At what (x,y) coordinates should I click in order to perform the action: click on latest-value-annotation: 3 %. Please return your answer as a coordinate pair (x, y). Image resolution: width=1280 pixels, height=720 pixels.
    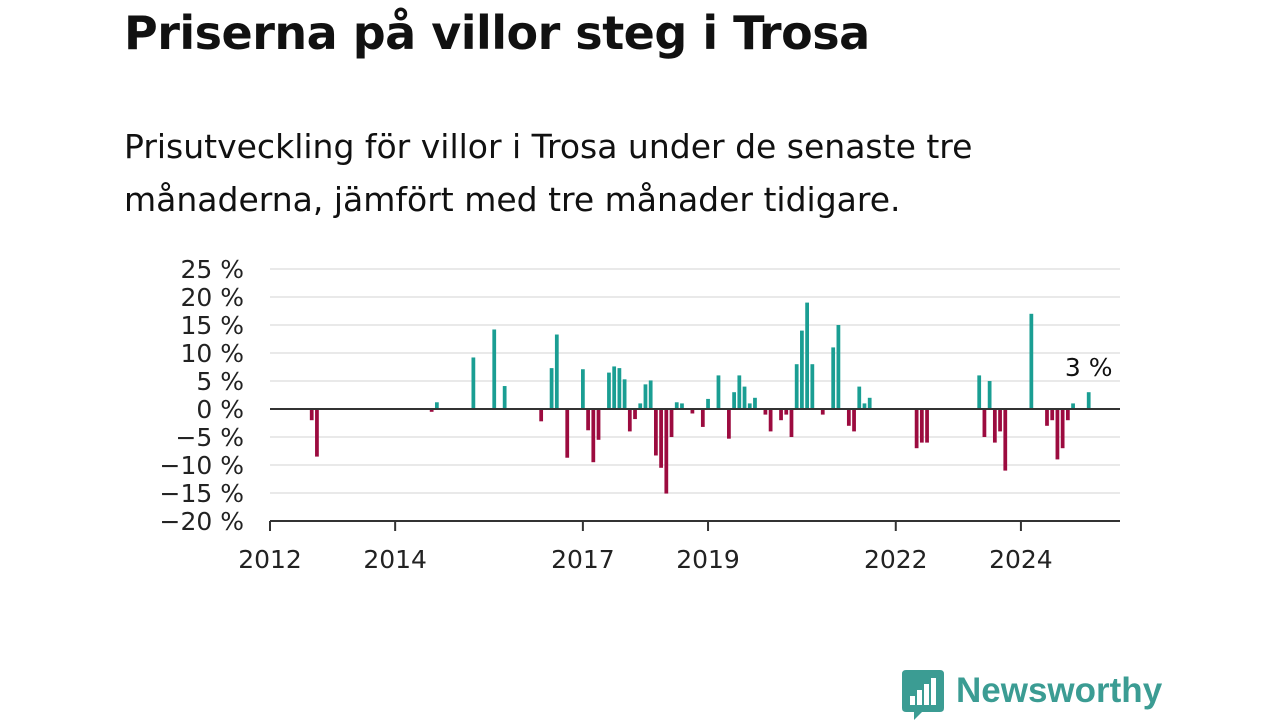
    Looking at the image, I should click on (1089, 367).